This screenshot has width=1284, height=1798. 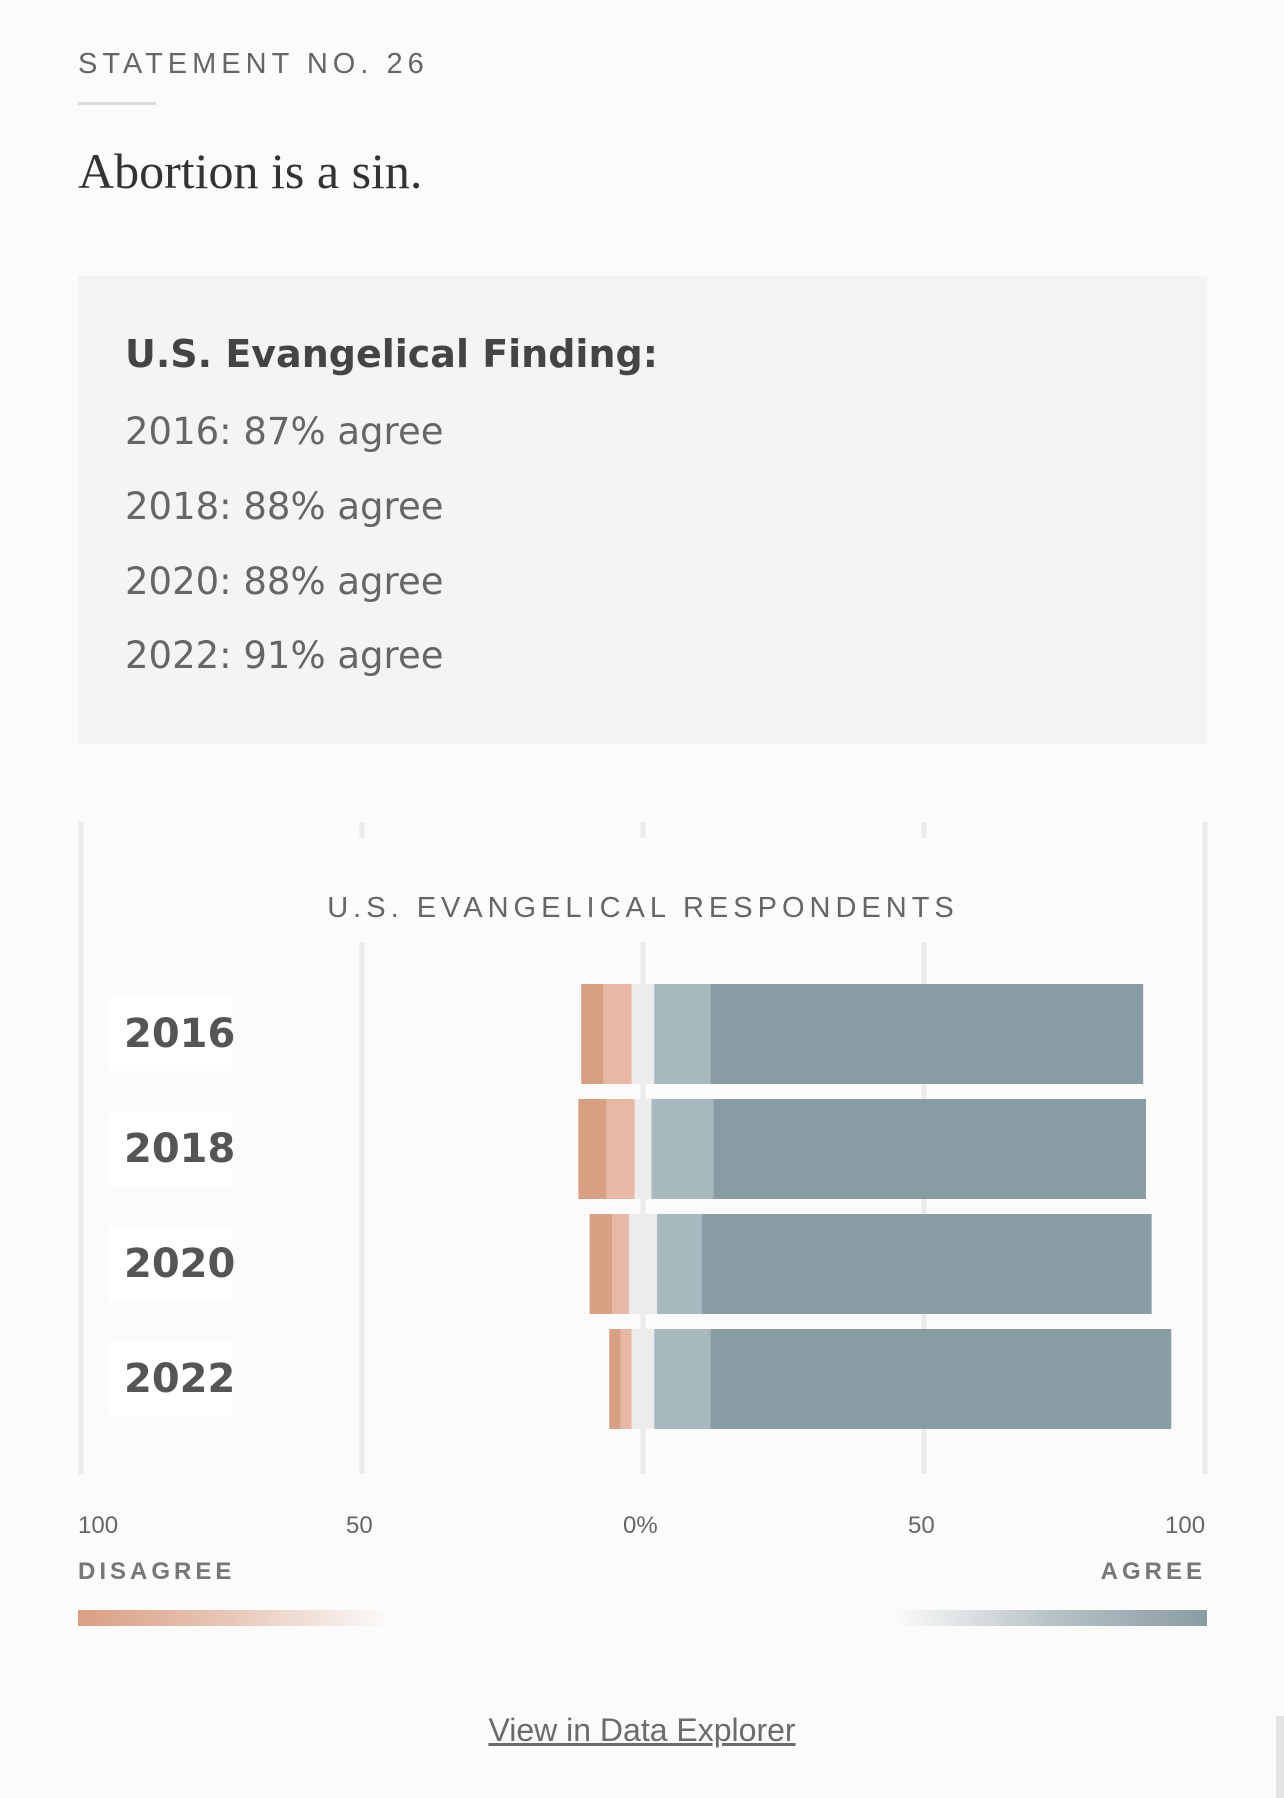 I want to click on bar-2022-strongly-agree, so click(x=941, y=1379).